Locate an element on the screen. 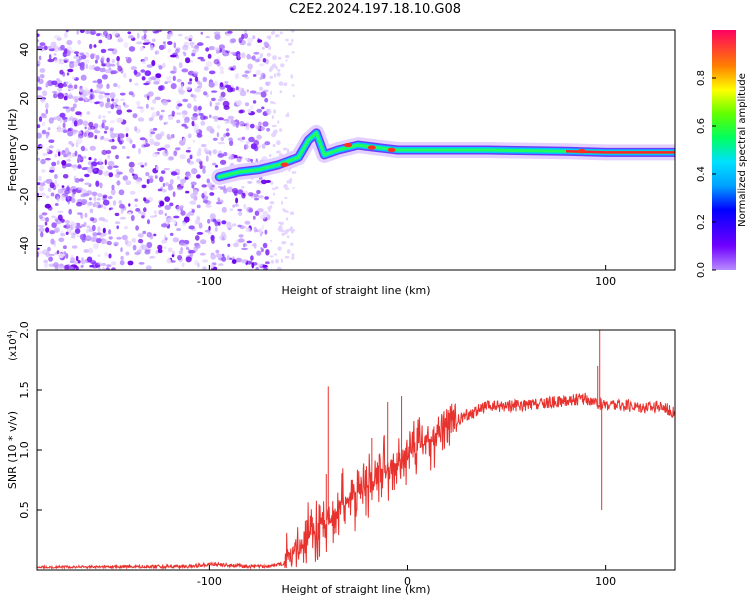  colorbar-gradient is located at coordinates (724, 150).